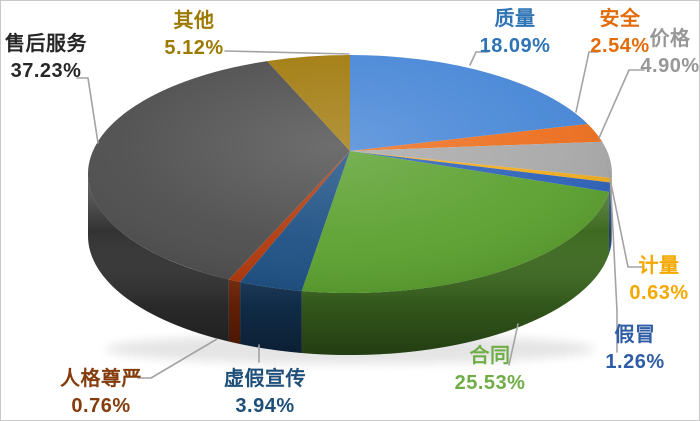  What do you see at coordinates (490, 370) in the screenshot?
I see `slice-label: 合同 25.53%` at bounding box center [490, 370].